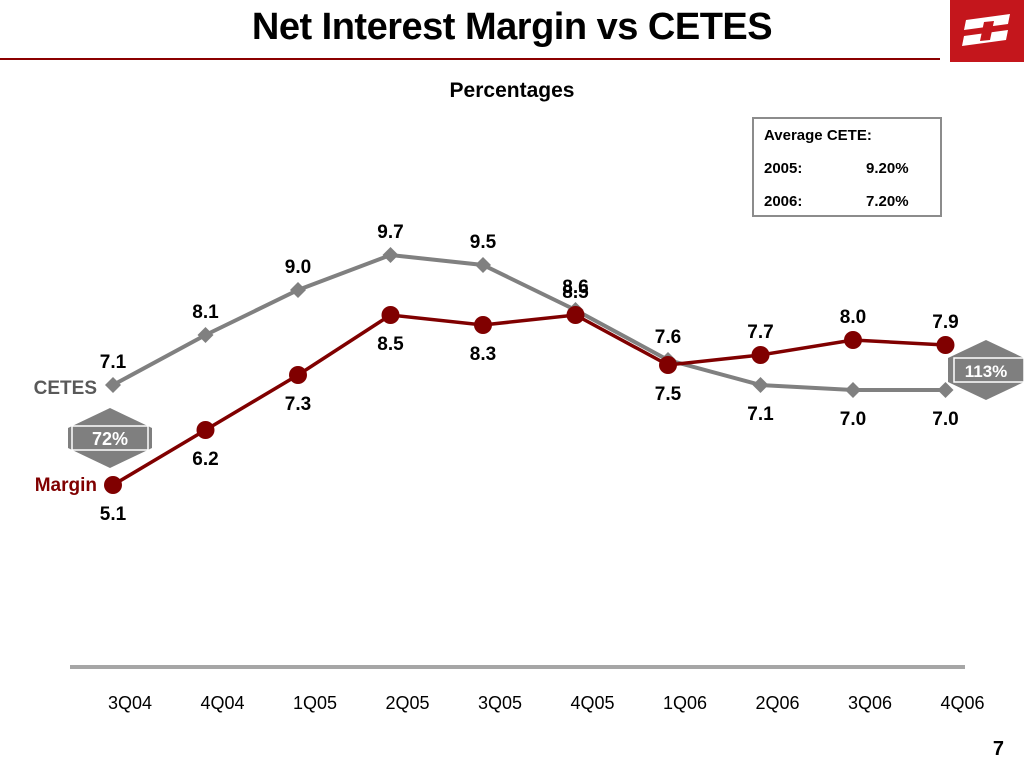 This screenshot has height=768, width=1024. I want to click on x-tick-label: 4Q04, so click(222, 703).